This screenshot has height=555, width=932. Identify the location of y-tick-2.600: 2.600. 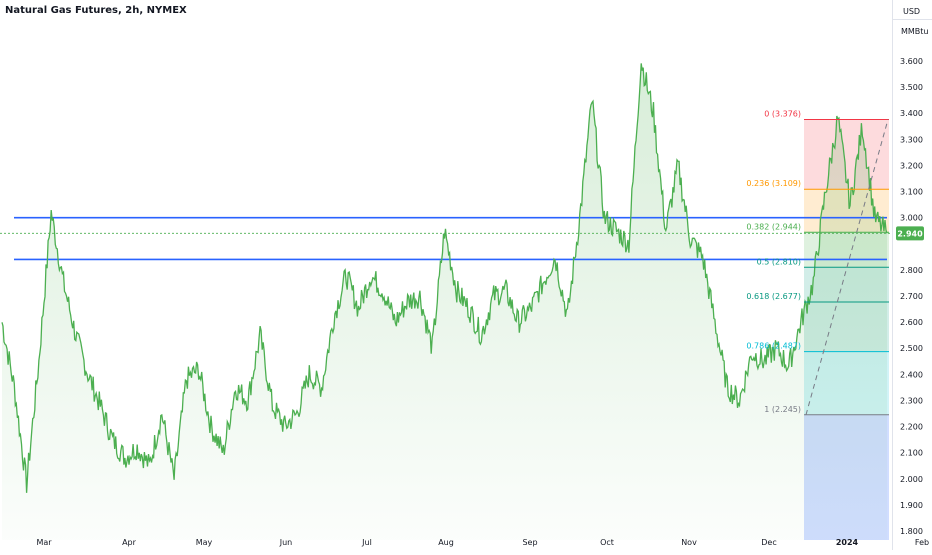
(911, 322).